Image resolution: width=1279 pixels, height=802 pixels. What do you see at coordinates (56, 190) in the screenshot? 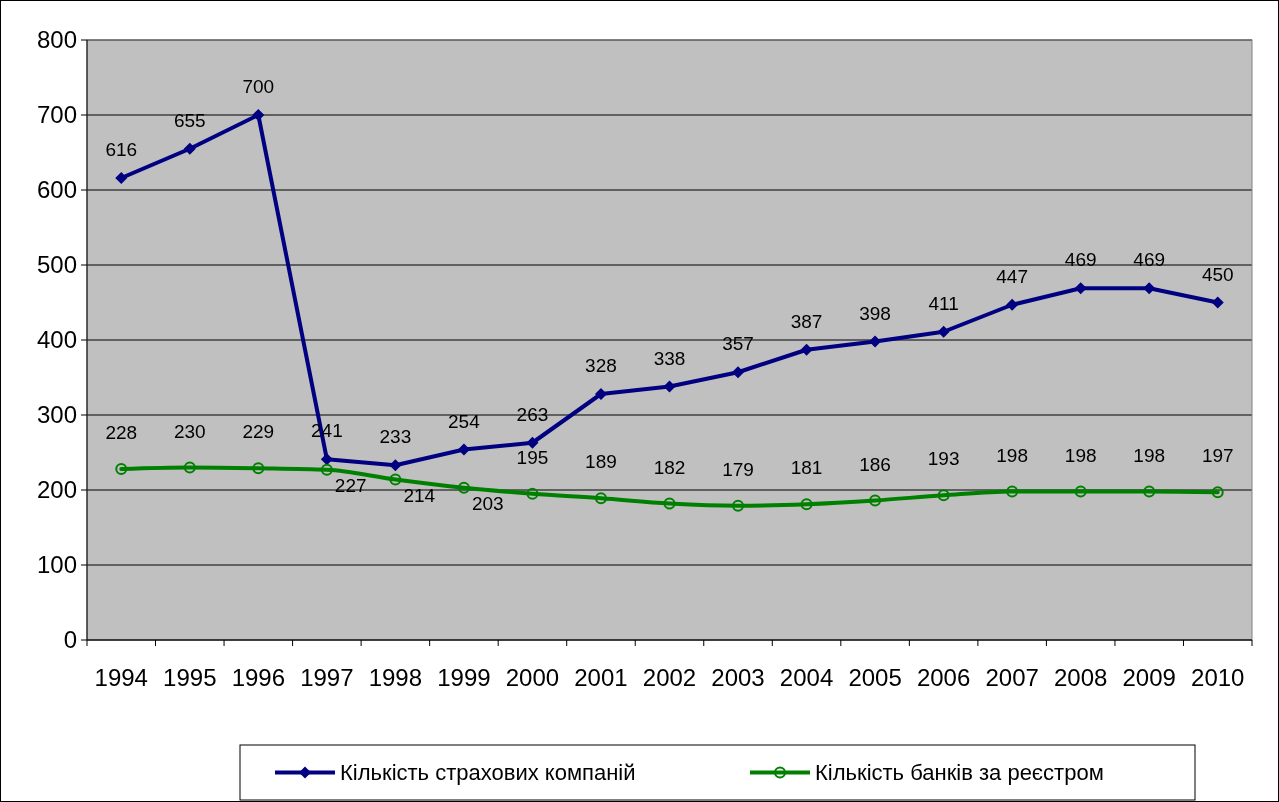
I see `y-tick-label: 600` at bounding box center [56, 190].